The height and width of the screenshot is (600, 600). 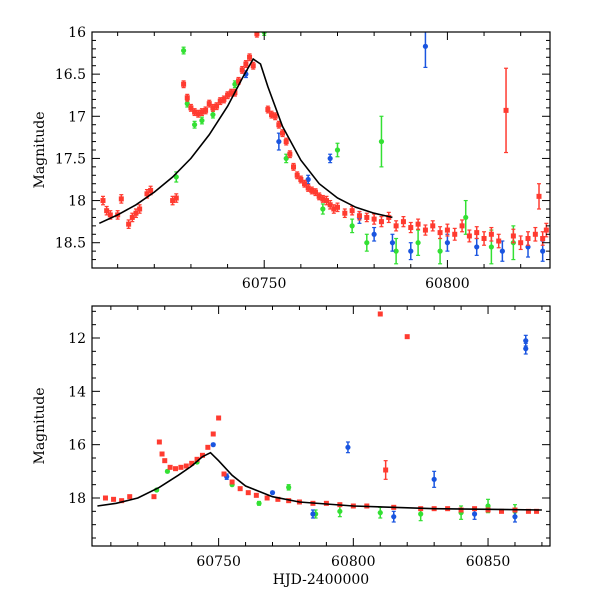 I want to click on y-tick-label: 17, so click(x=77, y=117).